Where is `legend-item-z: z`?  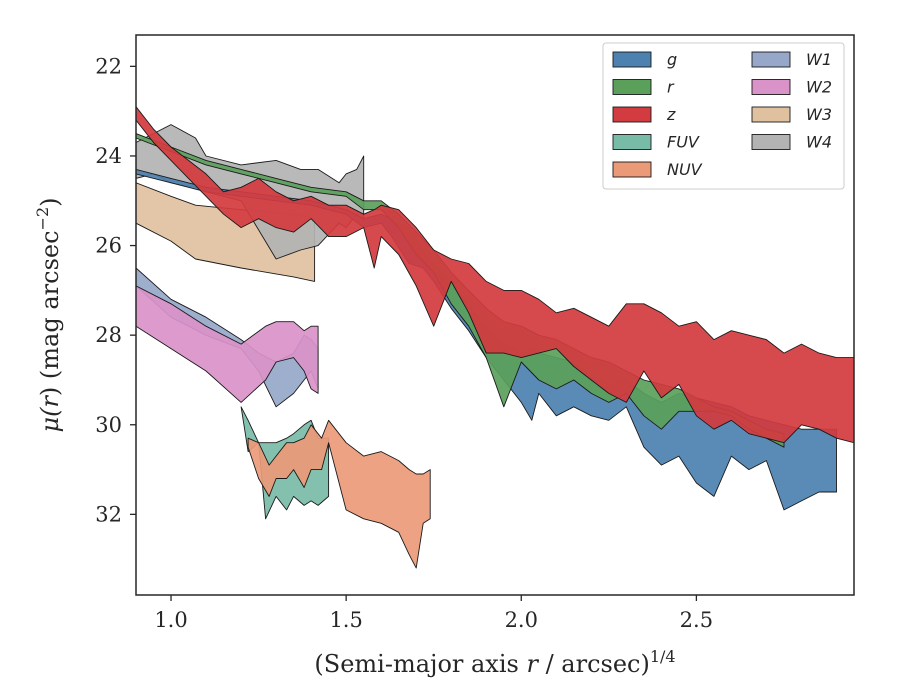
legend-item-z: z is located at coordinates (644, 114).